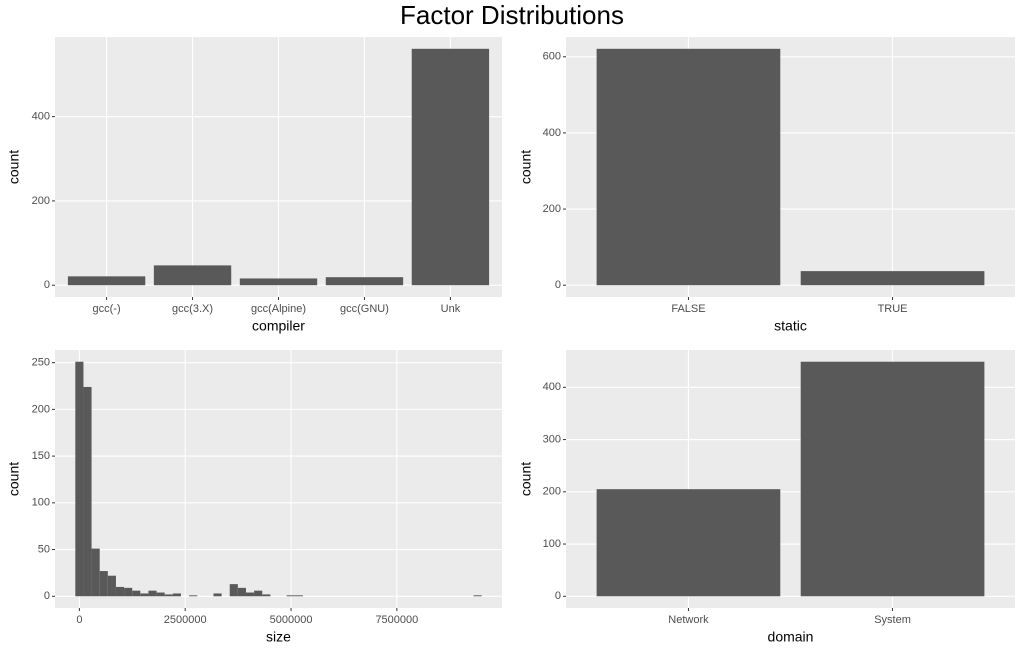  Describe the element at coordinates (552, 439) in the screenshot. I see `y-tick-label: 300` at that location.